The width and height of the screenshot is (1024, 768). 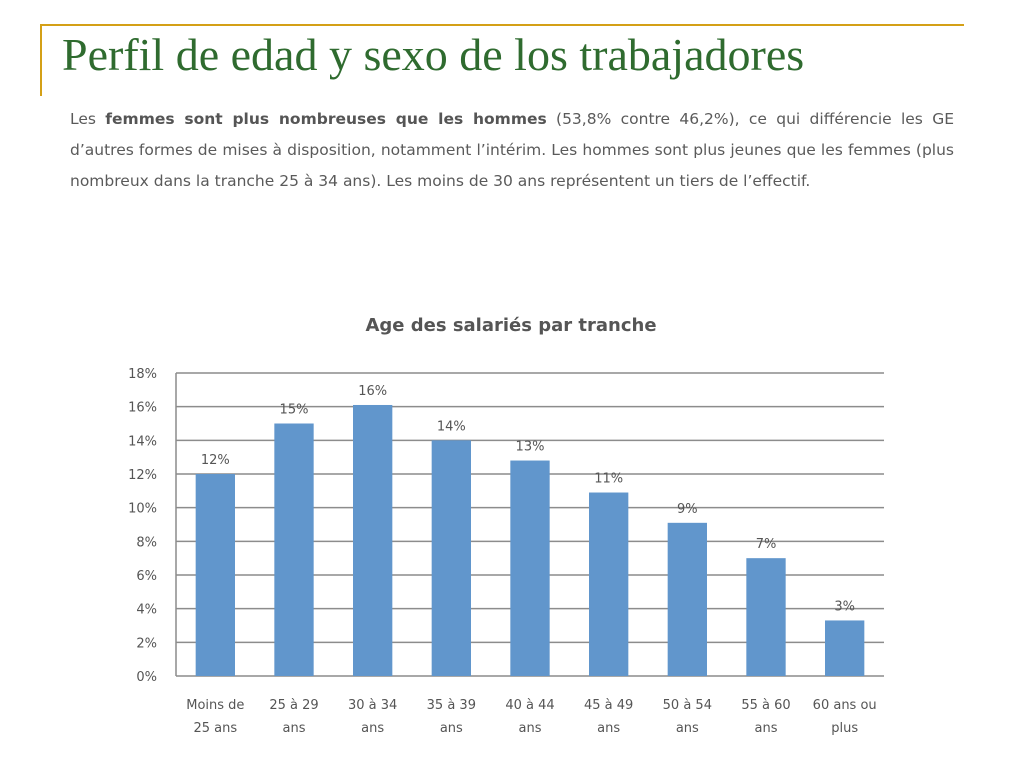 I want to click on data-label: 7%, so click(x=766, y=544).